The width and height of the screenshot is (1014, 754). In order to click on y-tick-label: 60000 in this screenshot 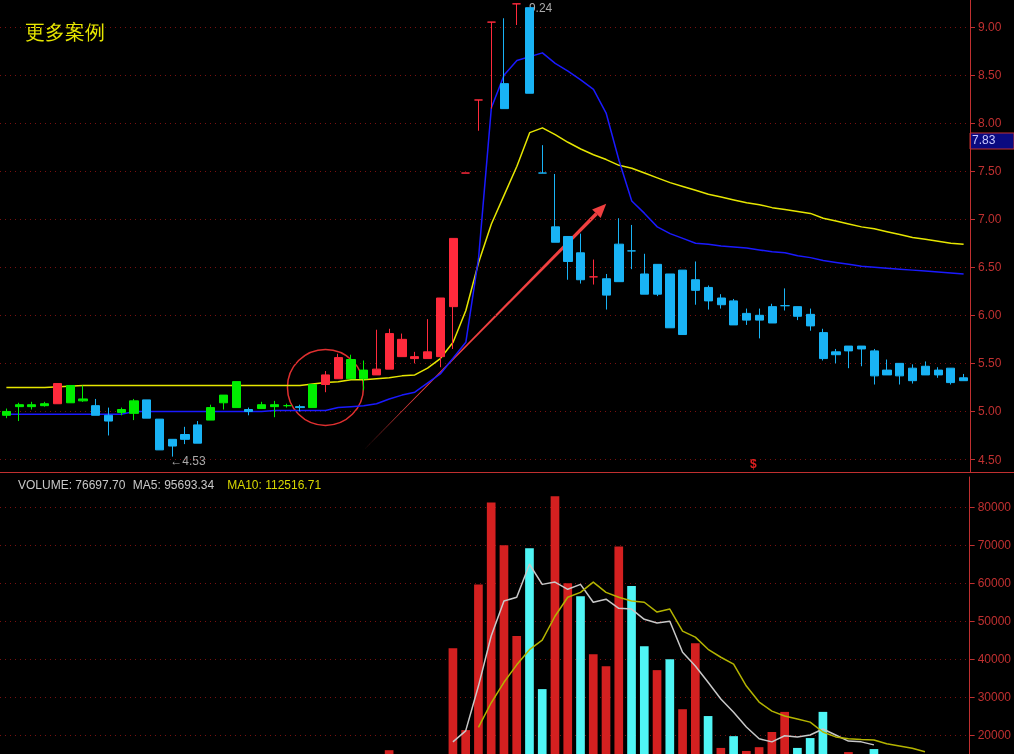, I will do `click(994, 583)`.